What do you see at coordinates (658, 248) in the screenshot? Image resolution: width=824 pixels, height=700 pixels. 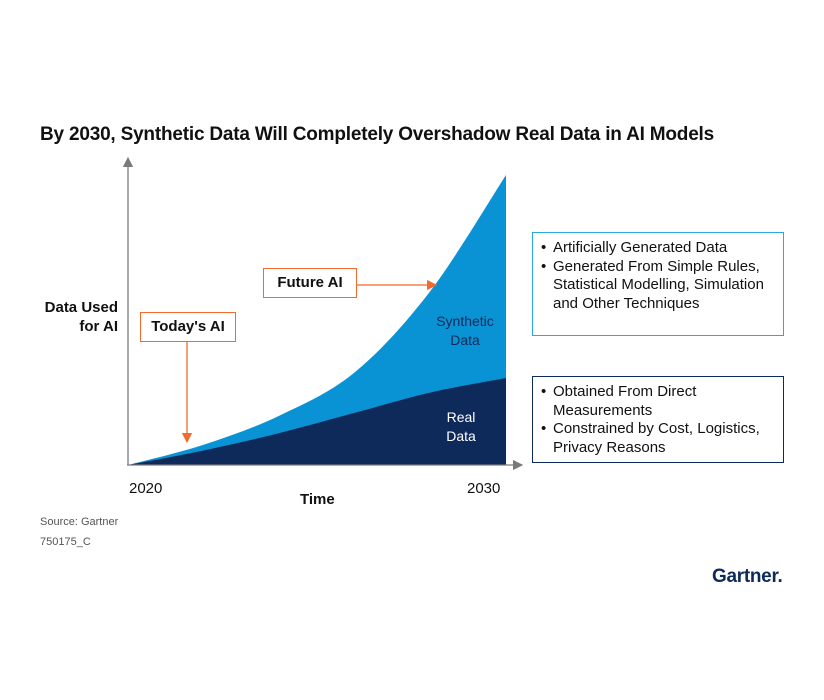 I see `synthetic-bullet: Artificially Generated Data` at bounding box center [658, 248].